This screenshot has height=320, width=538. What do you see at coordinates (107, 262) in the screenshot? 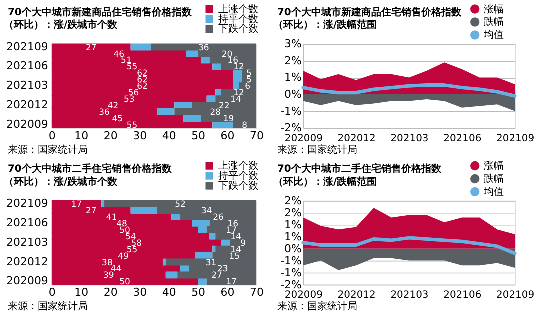
I see `data-label: 38` at bounding box center [107, 262].